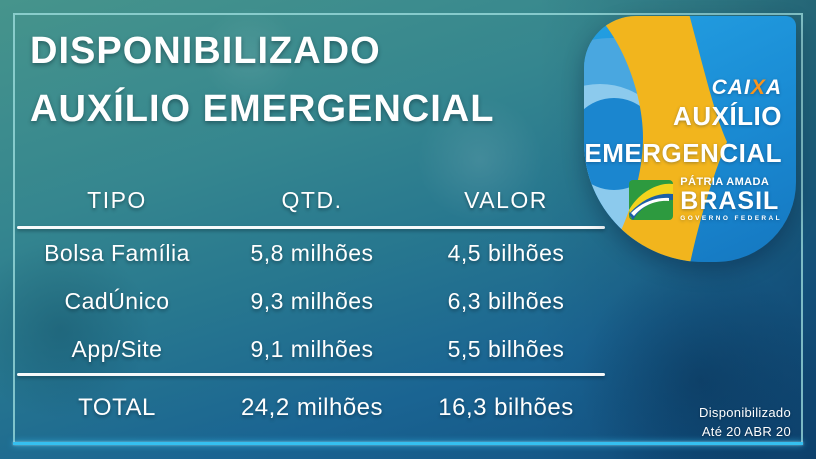 The image size is (816, 459). I want to click on cell-valor: 5,5 bilhões, so click(506, 348).